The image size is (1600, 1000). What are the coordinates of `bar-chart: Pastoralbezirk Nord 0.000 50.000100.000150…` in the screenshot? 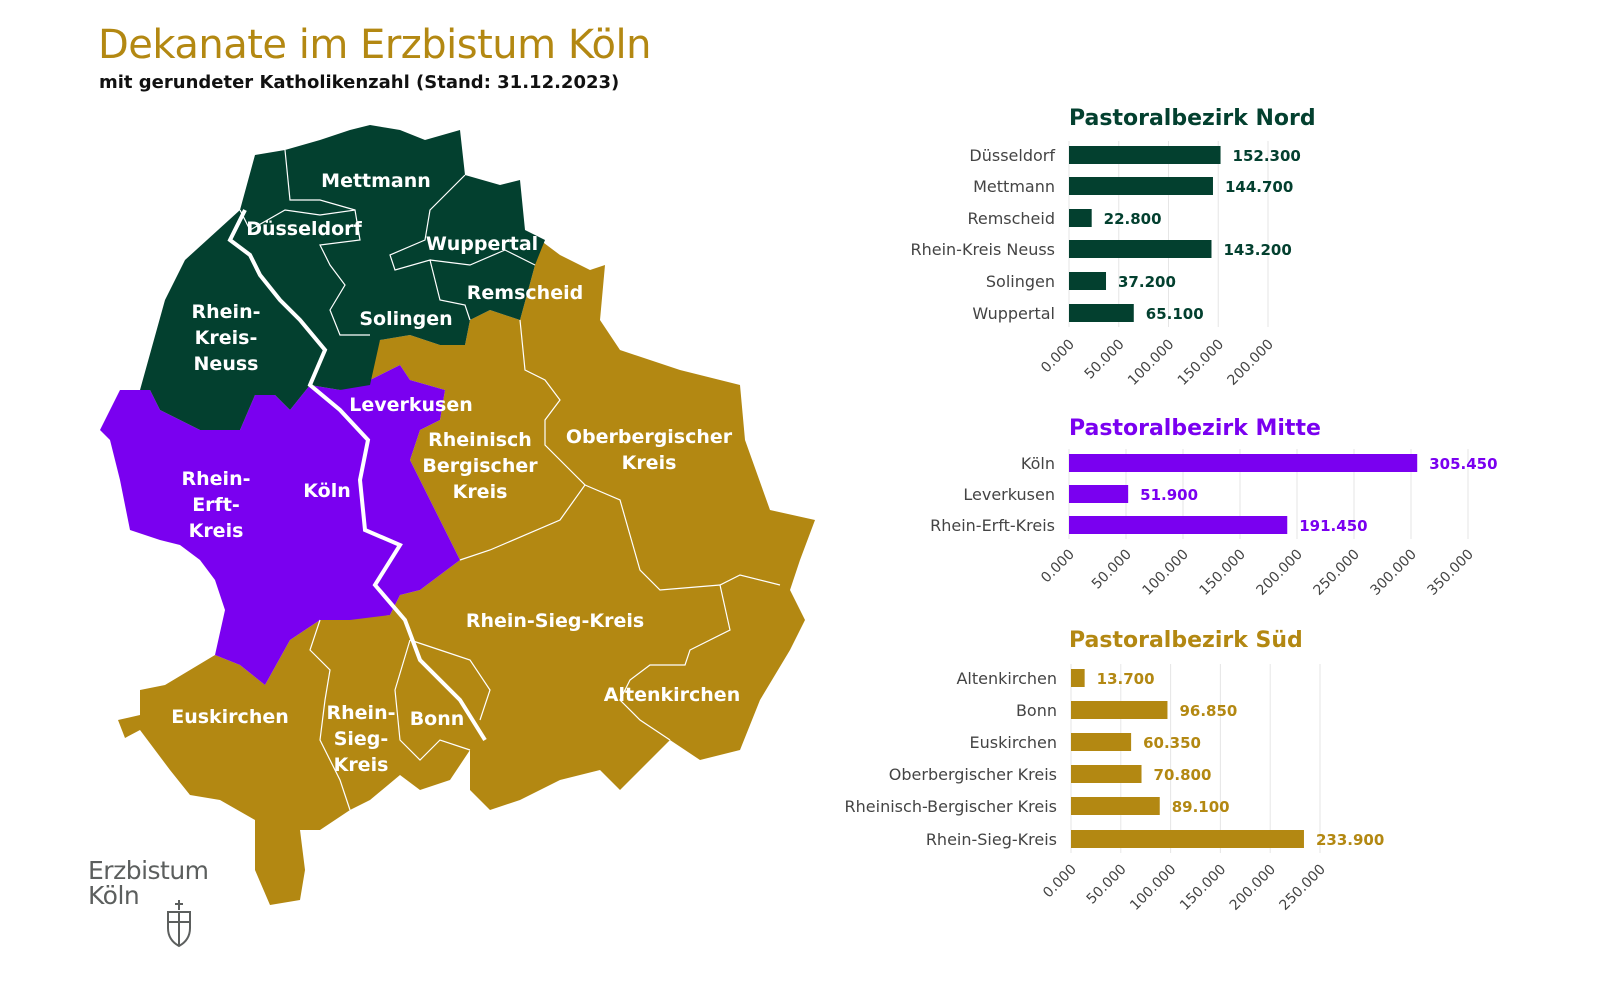 It's located at (1112, 247).